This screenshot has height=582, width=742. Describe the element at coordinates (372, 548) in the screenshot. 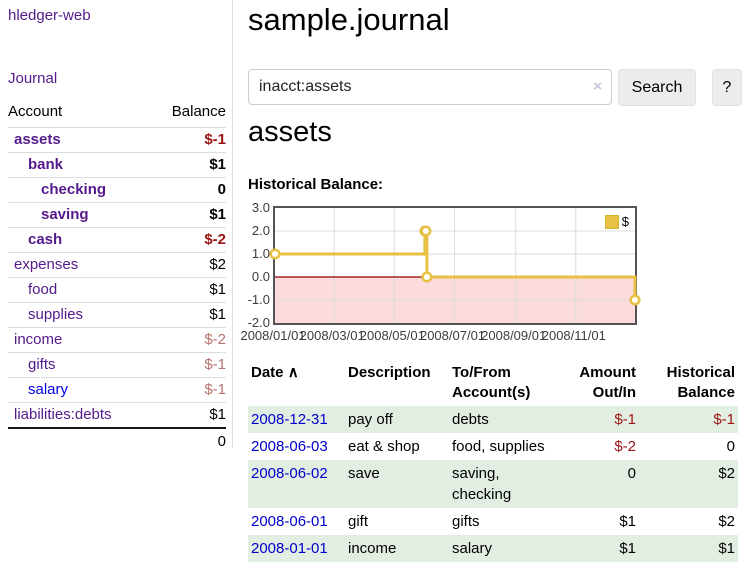

I see `transaction-description: income` at that location.